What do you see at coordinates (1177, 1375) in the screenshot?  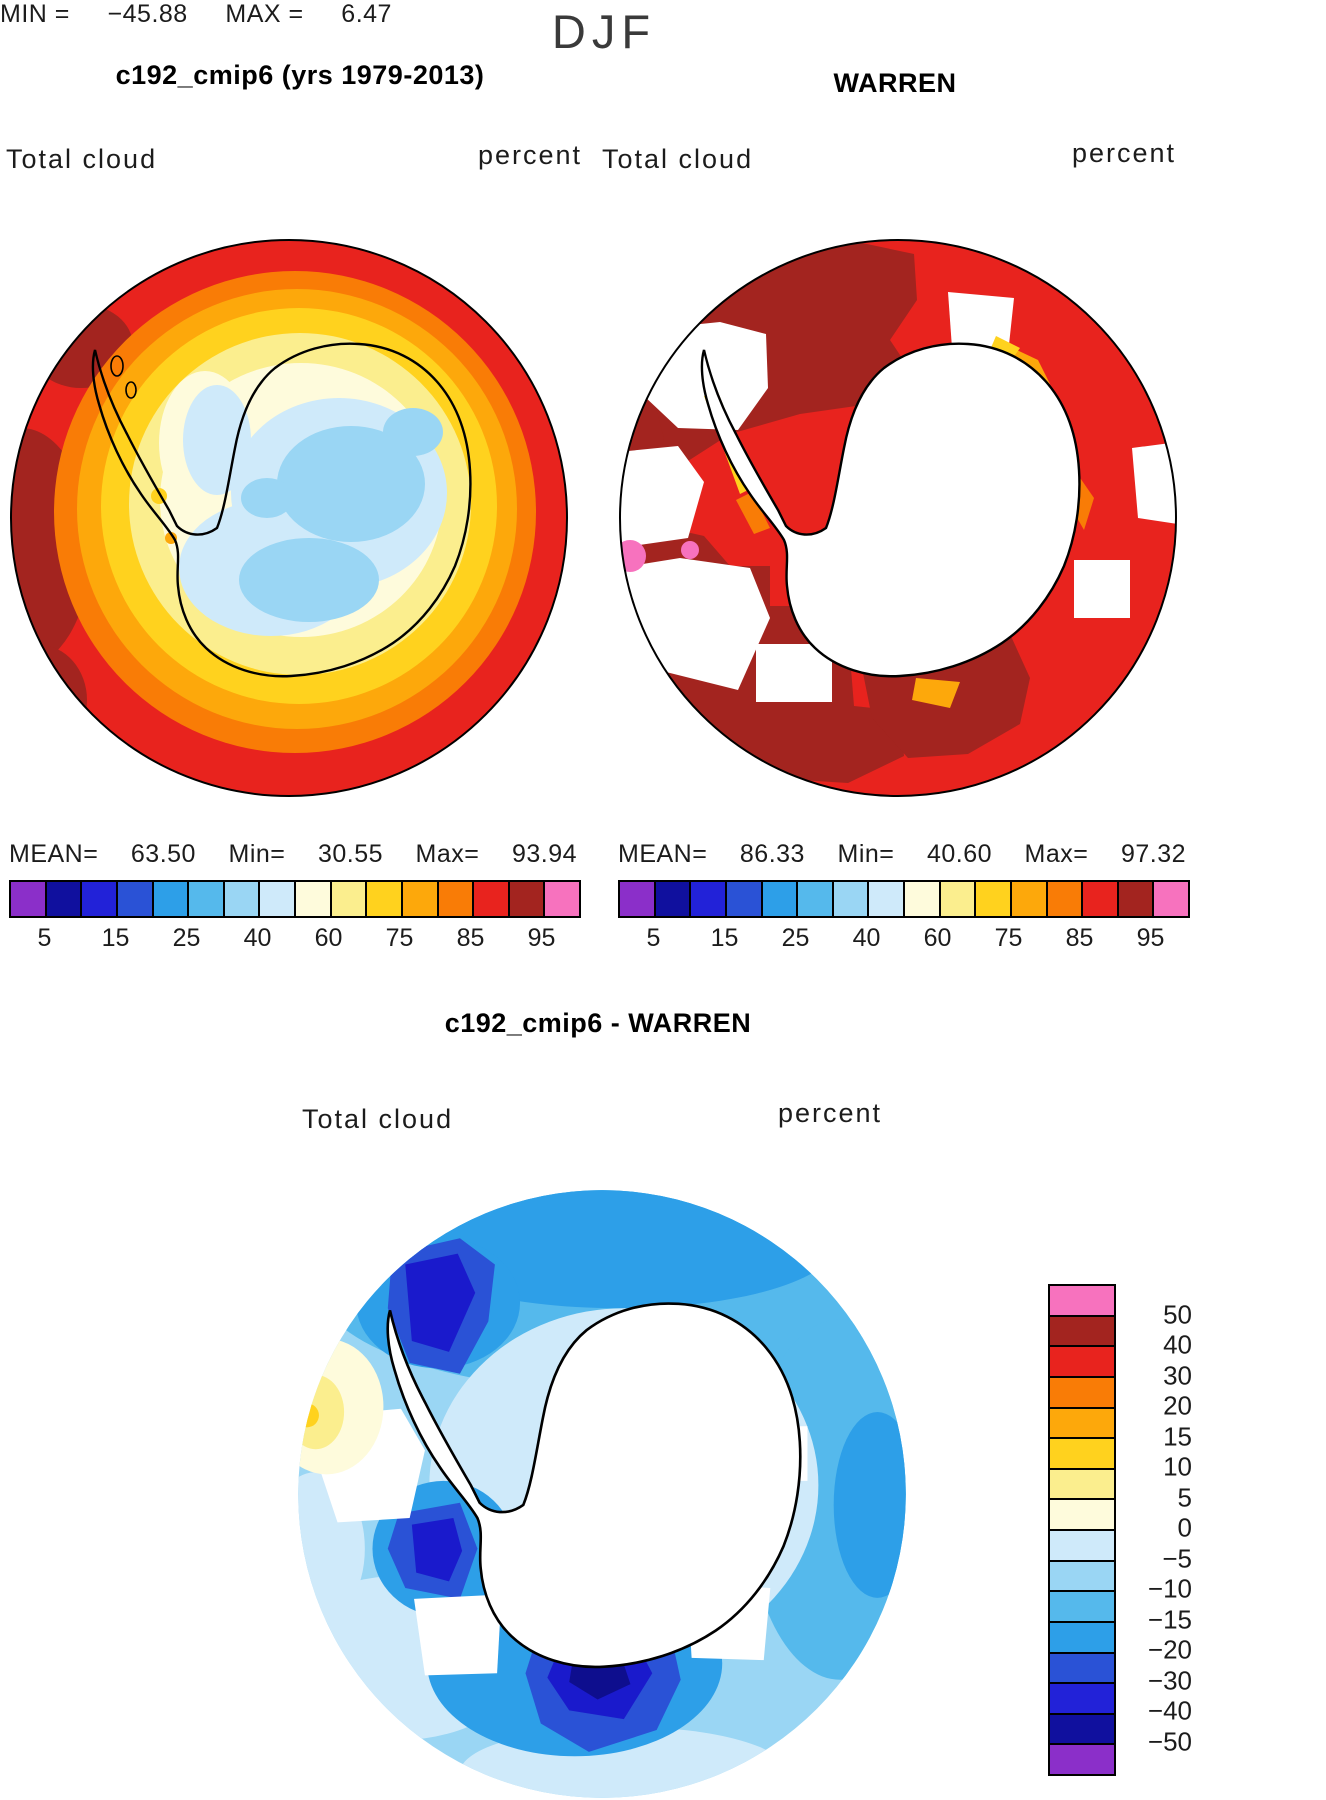 I see `colorbar-tick-label: 30` at bounding box center [1177, 1375].